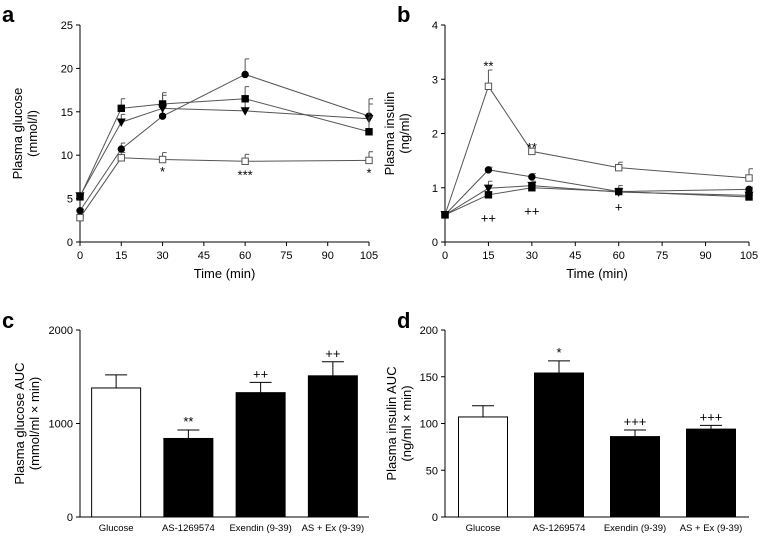 The width and height of the screenshot is (761, 536). I want to click on y-tick-label: 10, so click(67, 156).